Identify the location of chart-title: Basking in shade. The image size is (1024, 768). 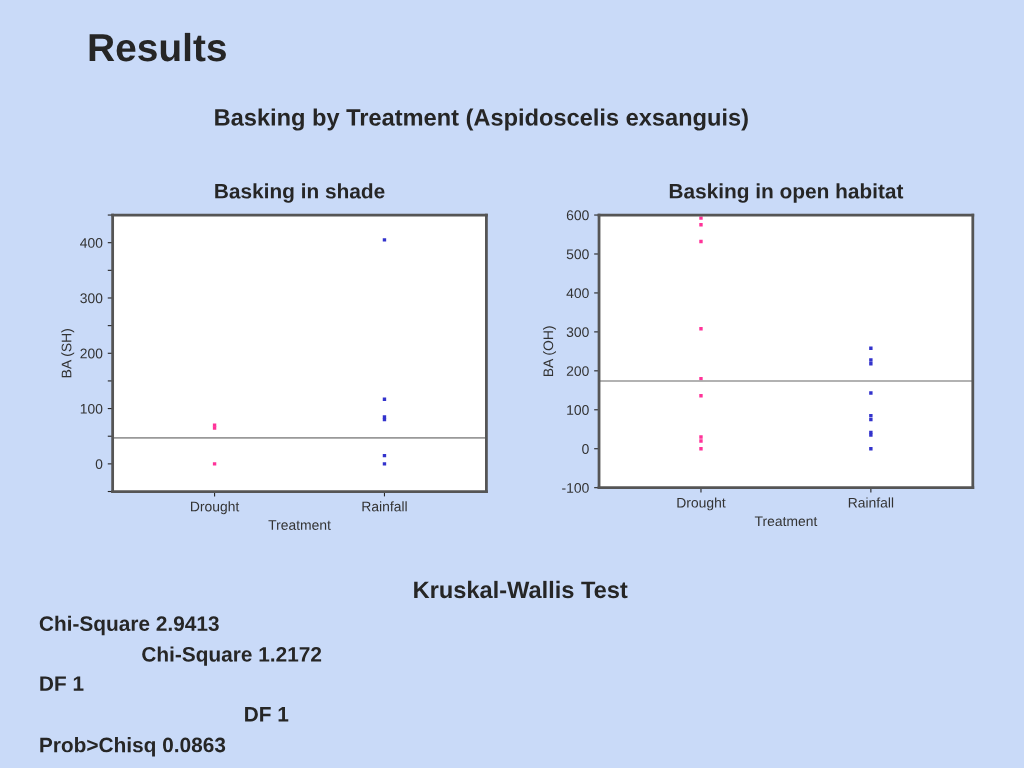
(300, 193).